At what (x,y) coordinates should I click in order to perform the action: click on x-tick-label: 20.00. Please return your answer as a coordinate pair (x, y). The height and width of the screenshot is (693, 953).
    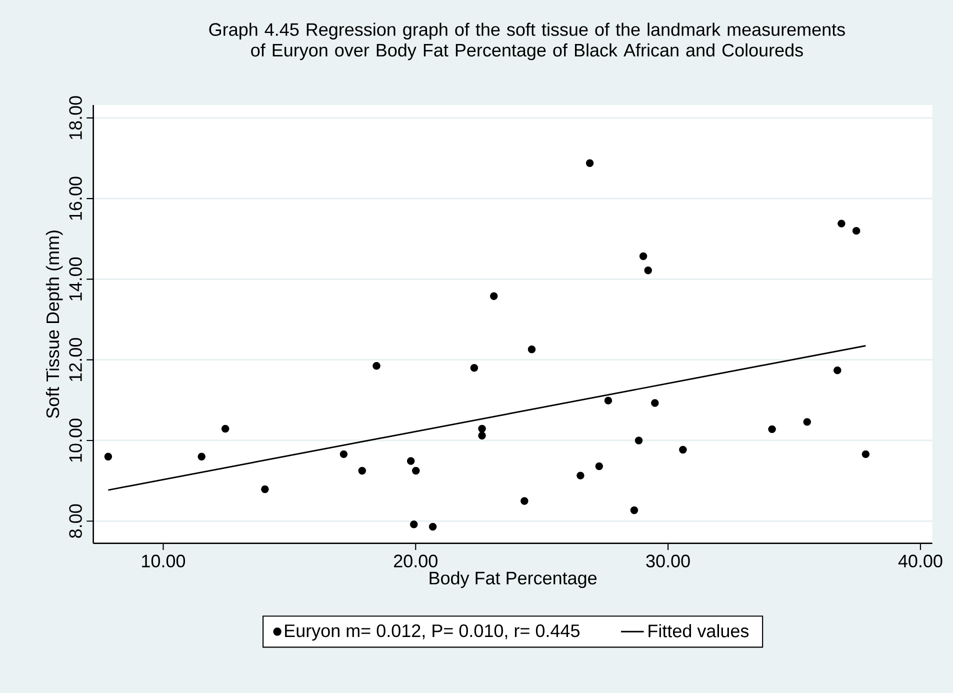
    Looking at the image, I should click on (416, 561).